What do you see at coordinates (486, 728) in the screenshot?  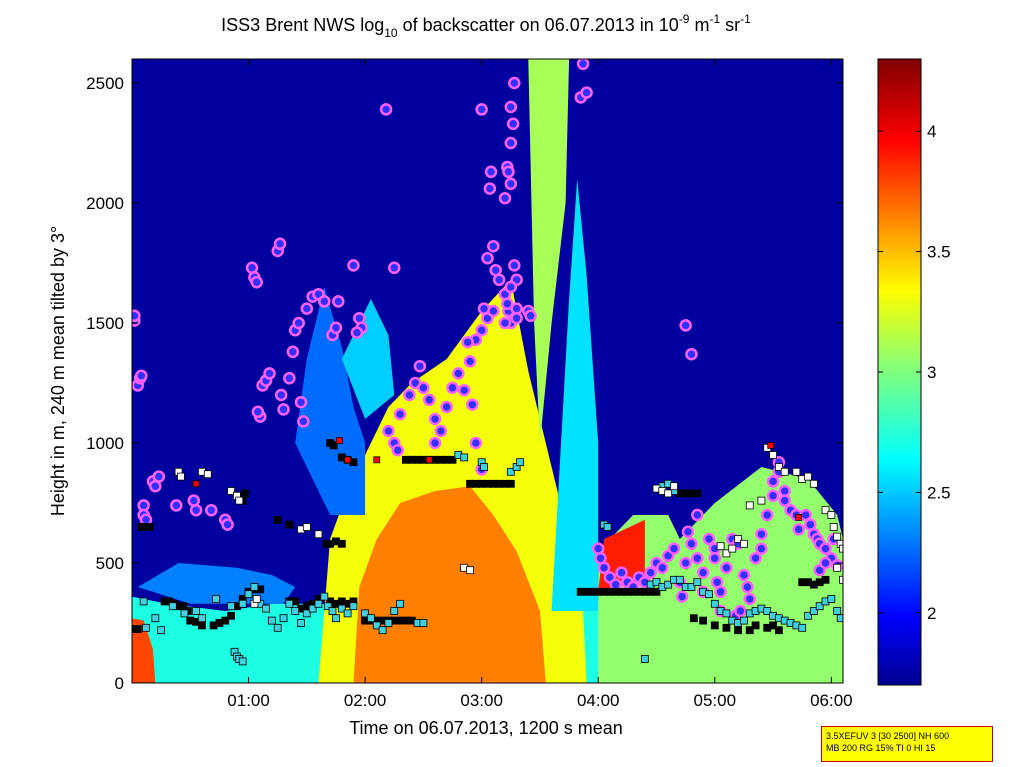 I see `x-axis-label: Time on 06.07.2013, 1200 s mean` at bounding box center [486, 728].